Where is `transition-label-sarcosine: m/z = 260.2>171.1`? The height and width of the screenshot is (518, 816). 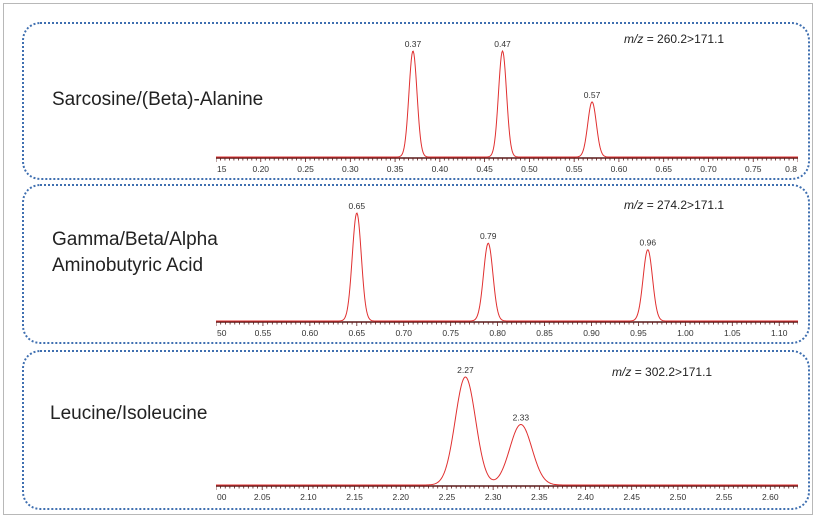 transition-label-sarcosine: m/z = 260.2>171.1 is located at coordinates (674, 39).